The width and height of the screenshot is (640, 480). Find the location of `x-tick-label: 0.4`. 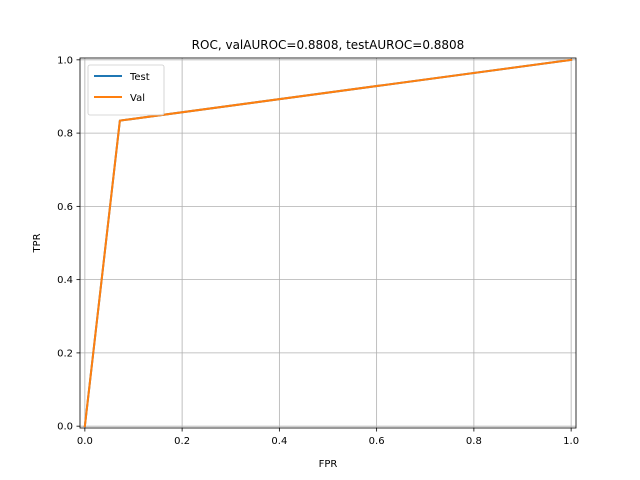

x-tick-label: 0.4 is located at coordinates (279, 441).